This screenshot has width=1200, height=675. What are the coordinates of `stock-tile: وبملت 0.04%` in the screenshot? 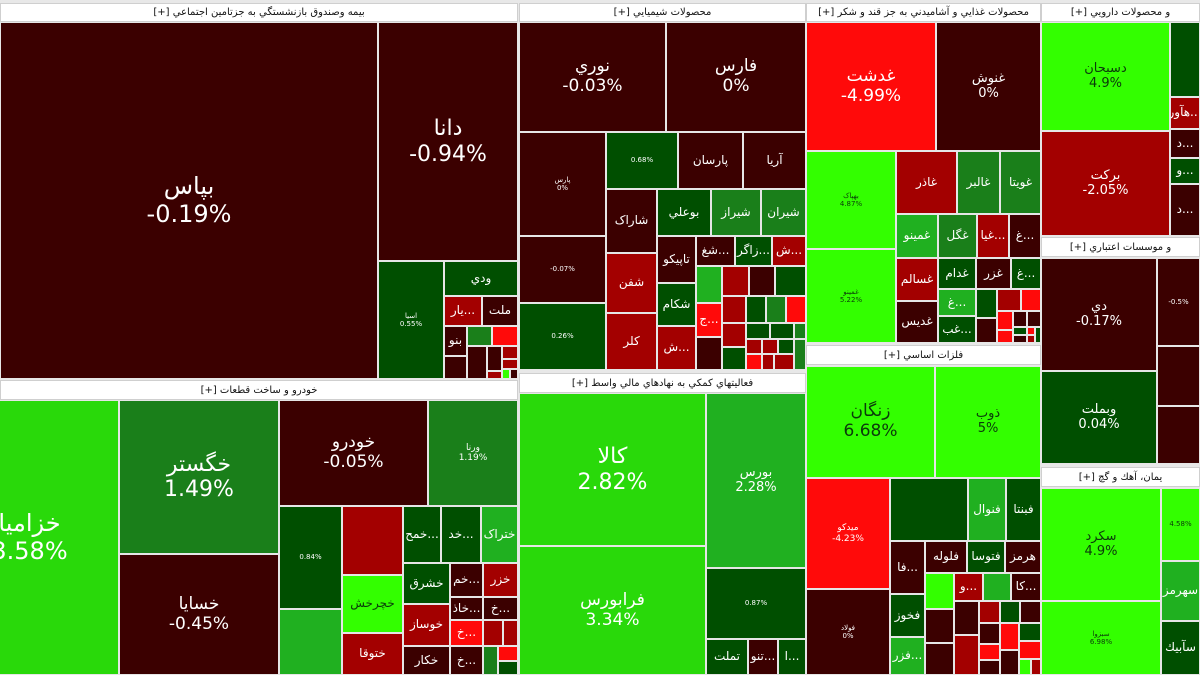 It's located at (1099, 417).